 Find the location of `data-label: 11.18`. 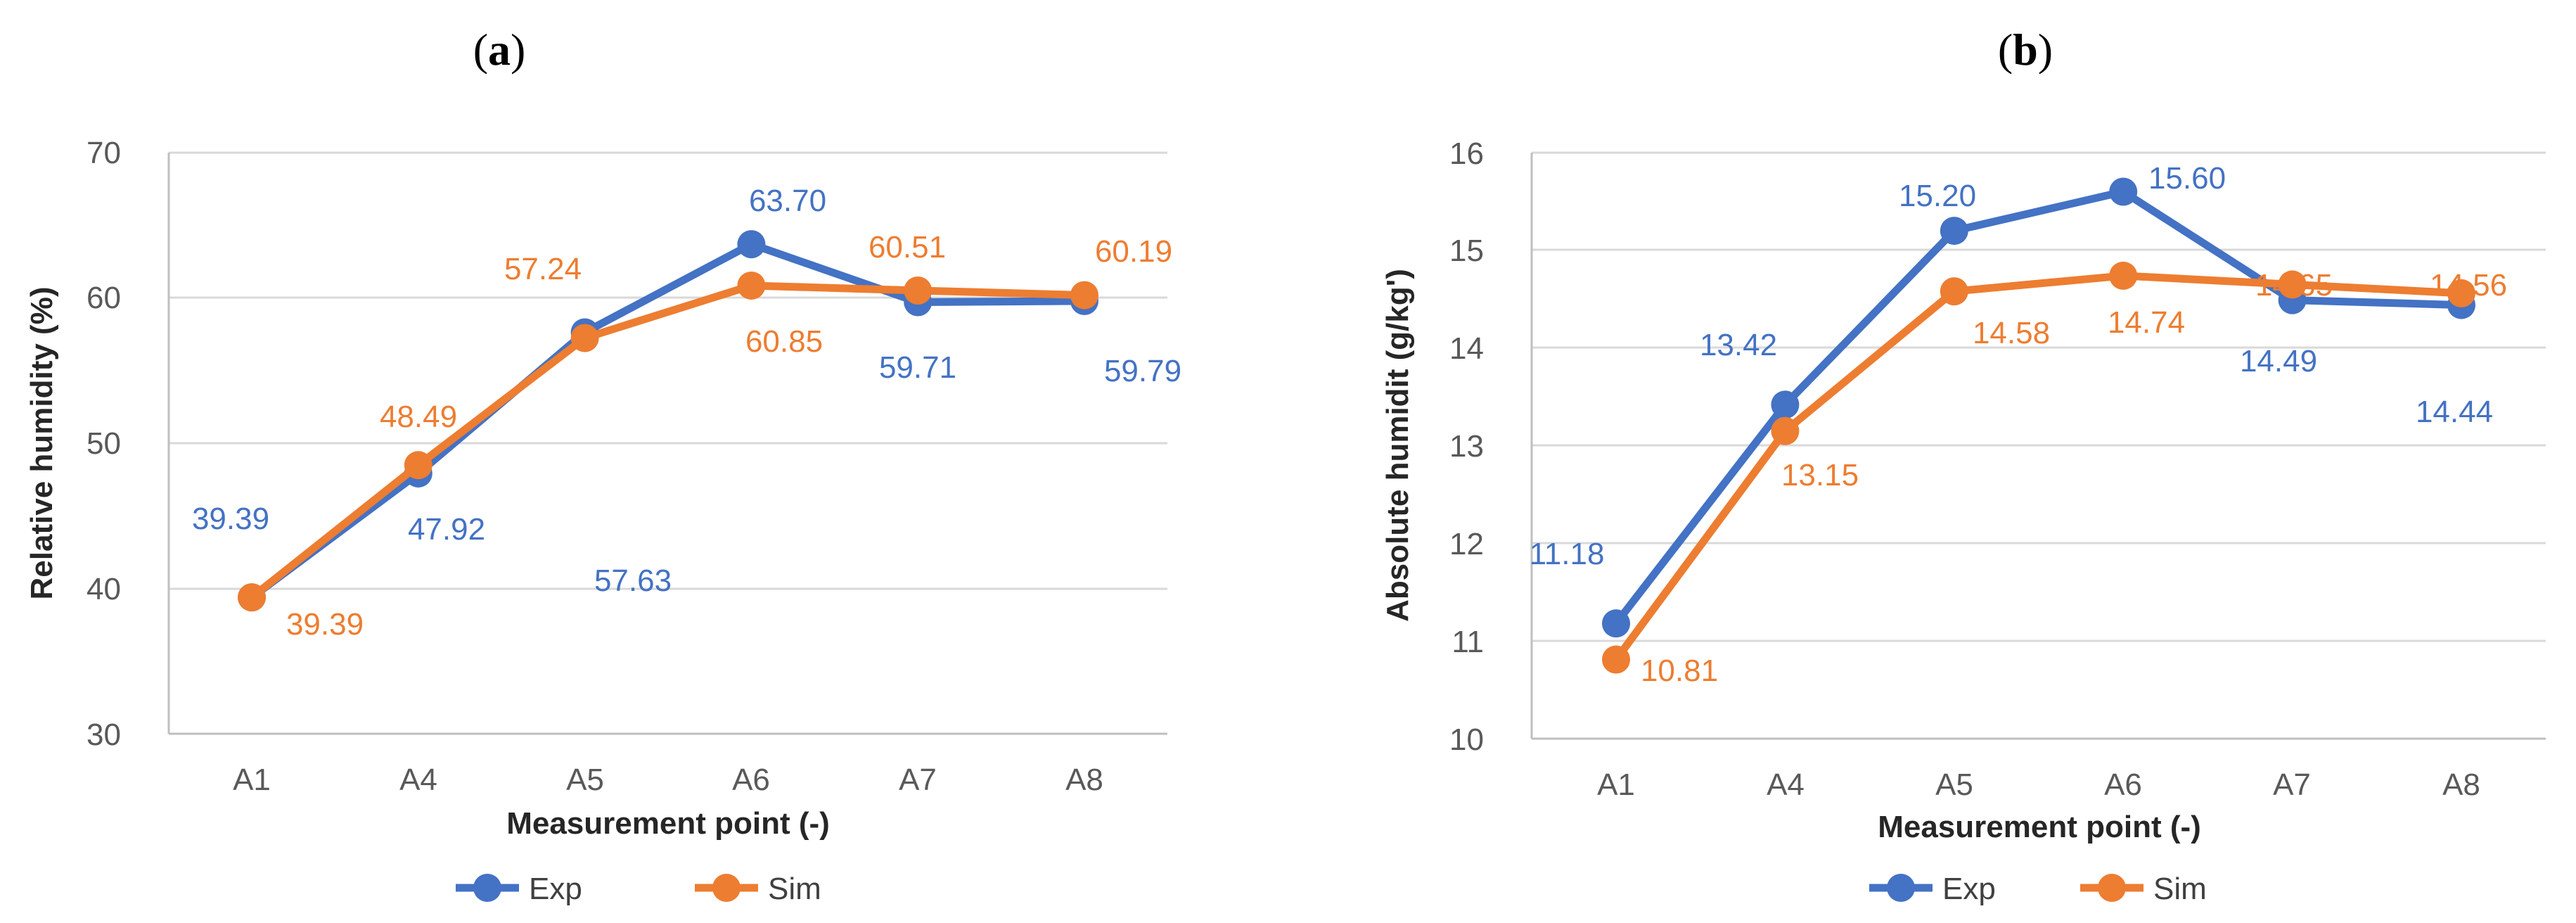

data-label: 11.18 is located at coordinates (1567, 554).